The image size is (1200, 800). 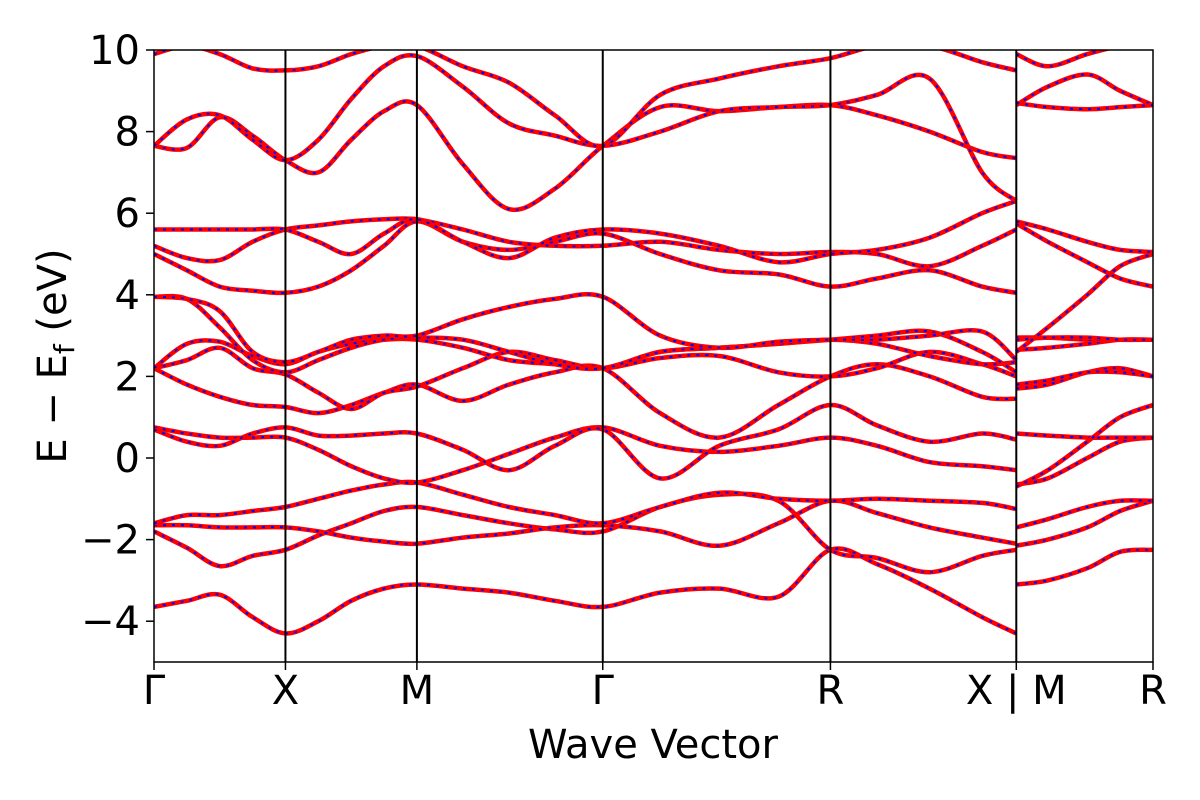 I want to click on y-tick-label: 8, so click(x=127, y=133).